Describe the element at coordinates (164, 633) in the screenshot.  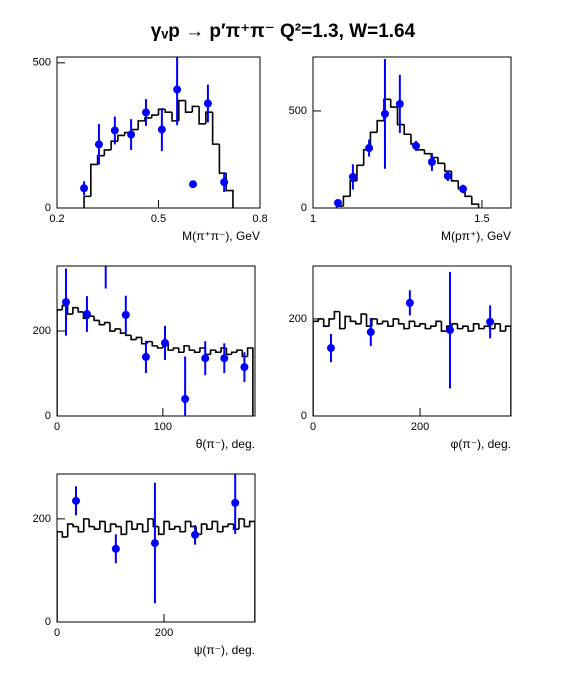
I see `x-tick-label: 200` at that location.